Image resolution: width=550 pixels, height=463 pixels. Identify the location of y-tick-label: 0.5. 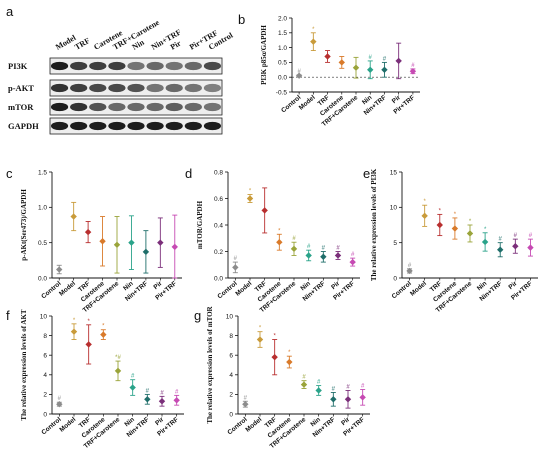
(282, 63).